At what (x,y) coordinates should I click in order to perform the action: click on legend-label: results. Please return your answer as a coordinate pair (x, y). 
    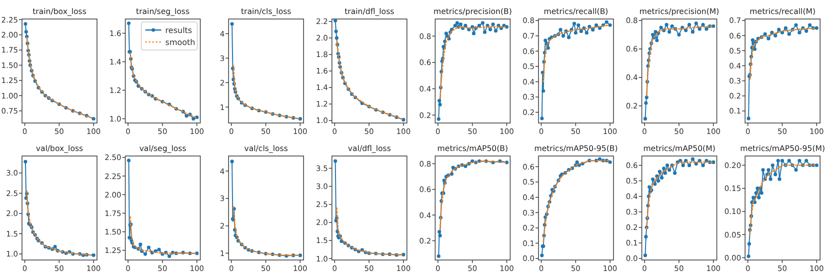
    Looking at the image, I should click on (178, 30).